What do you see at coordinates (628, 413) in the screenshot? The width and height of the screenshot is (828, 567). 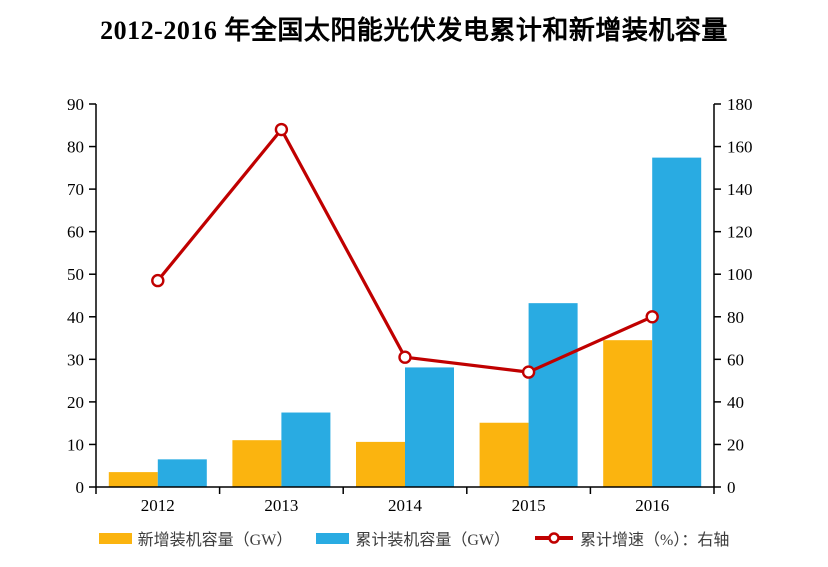 I see `bar-new-2016` at bounding box center [628, 413].